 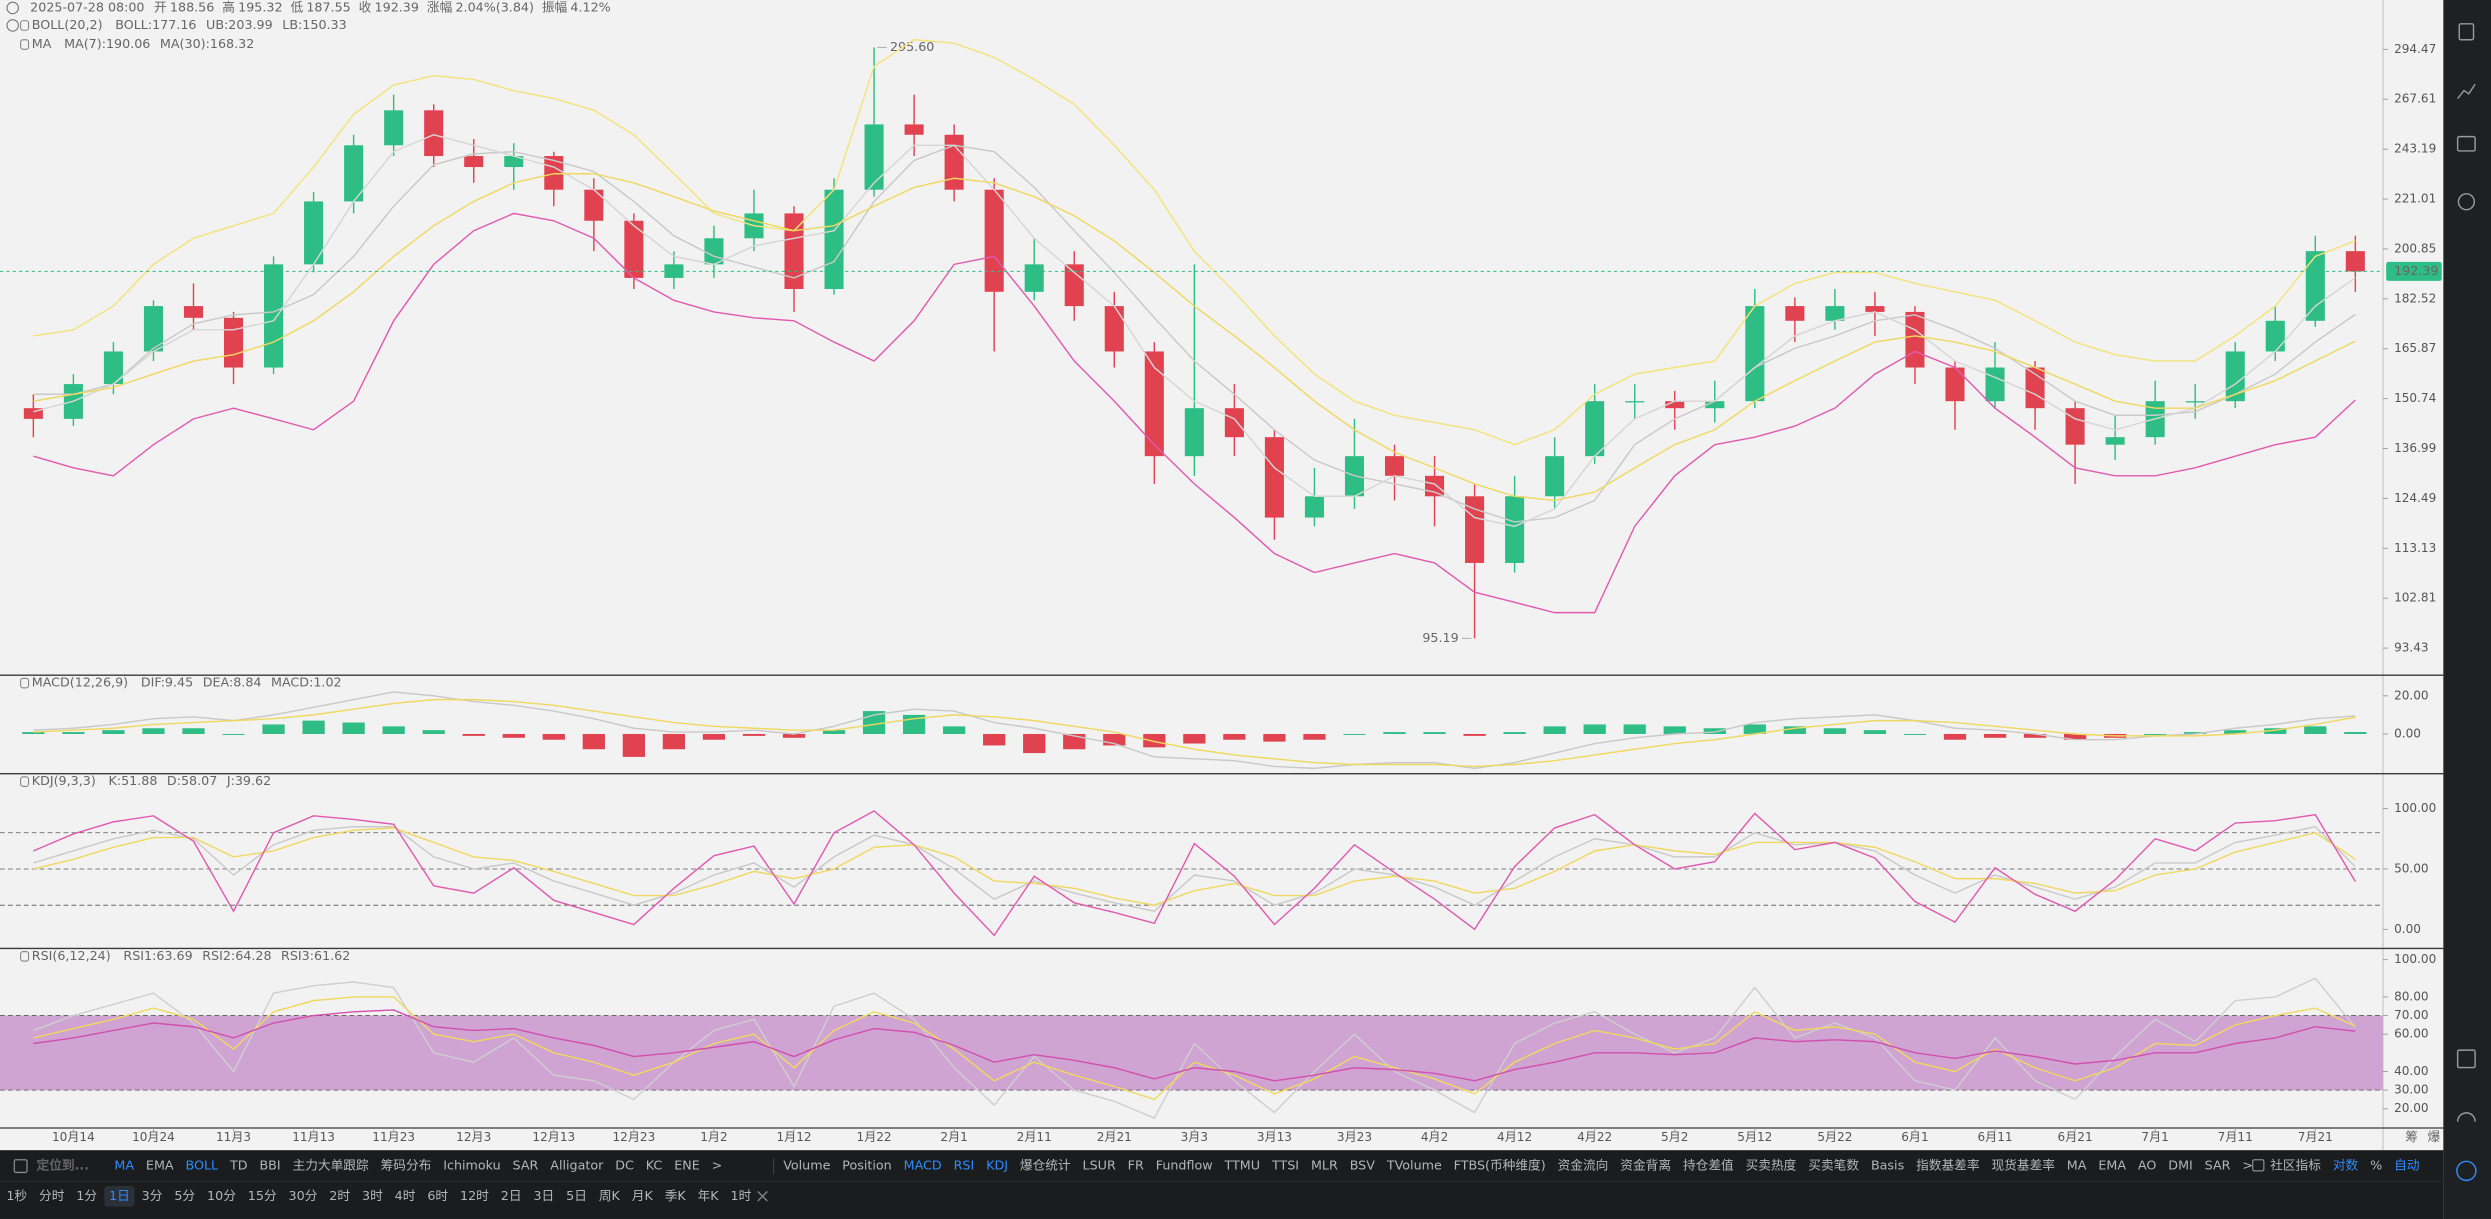 What do you see at coordinates (2258, 1165) in the screenshot?
I see `community-icon` at bounding box center [2258, 1165].